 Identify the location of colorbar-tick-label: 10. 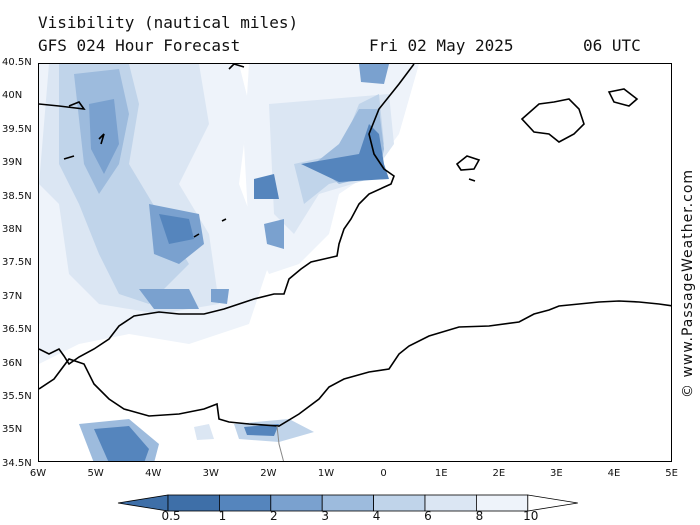
(531, 516).